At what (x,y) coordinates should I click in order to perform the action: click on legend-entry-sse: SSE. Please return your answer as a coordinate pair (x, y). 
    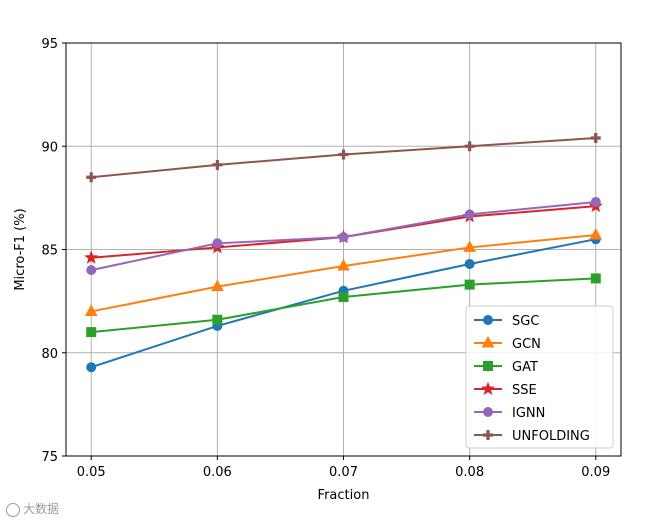
    Looking at the image, I should click on (505, 389).